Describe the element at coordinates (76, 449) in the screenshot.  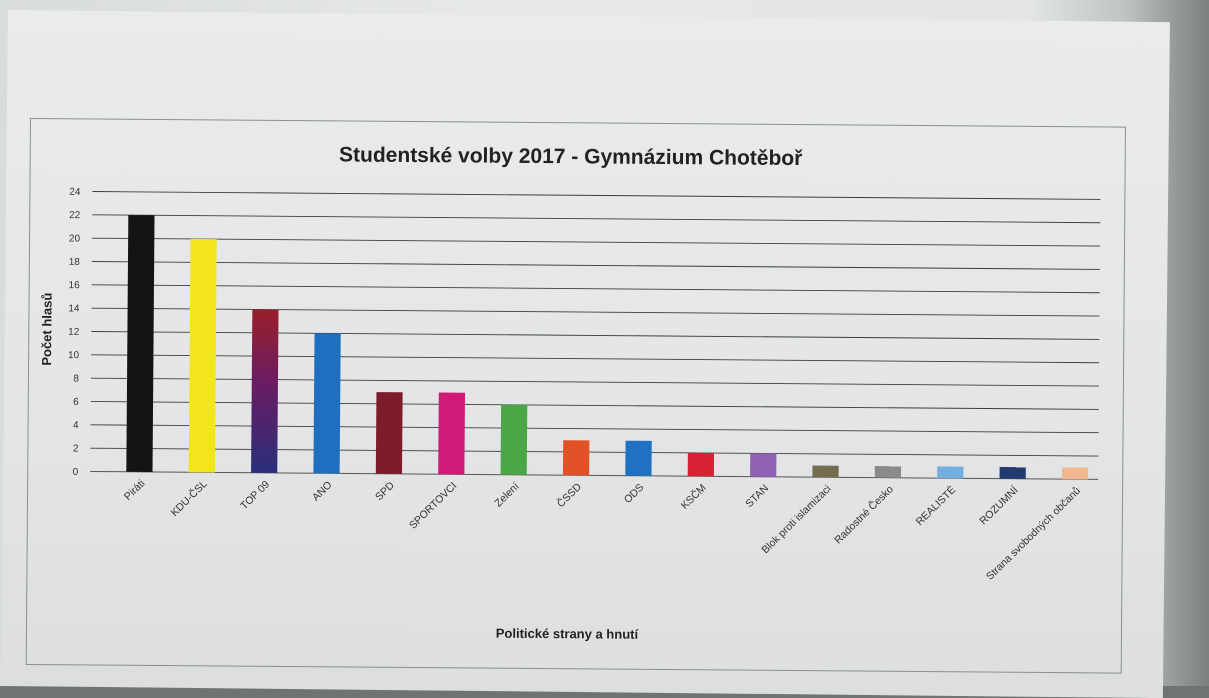
I see `y-tick-label: 2` at that location.